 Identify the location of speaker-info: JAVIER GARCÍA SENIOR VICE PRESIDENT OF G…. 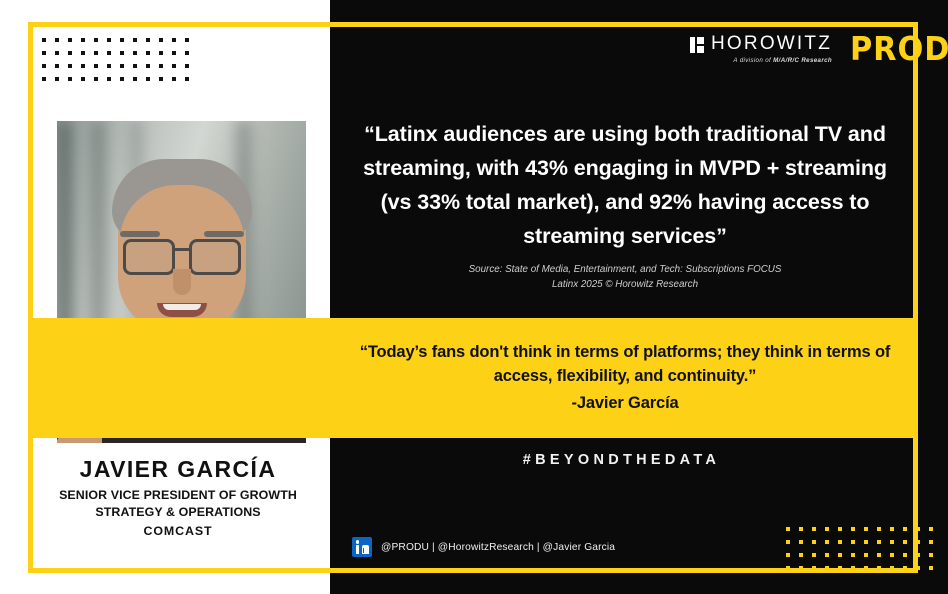
(178, 497).